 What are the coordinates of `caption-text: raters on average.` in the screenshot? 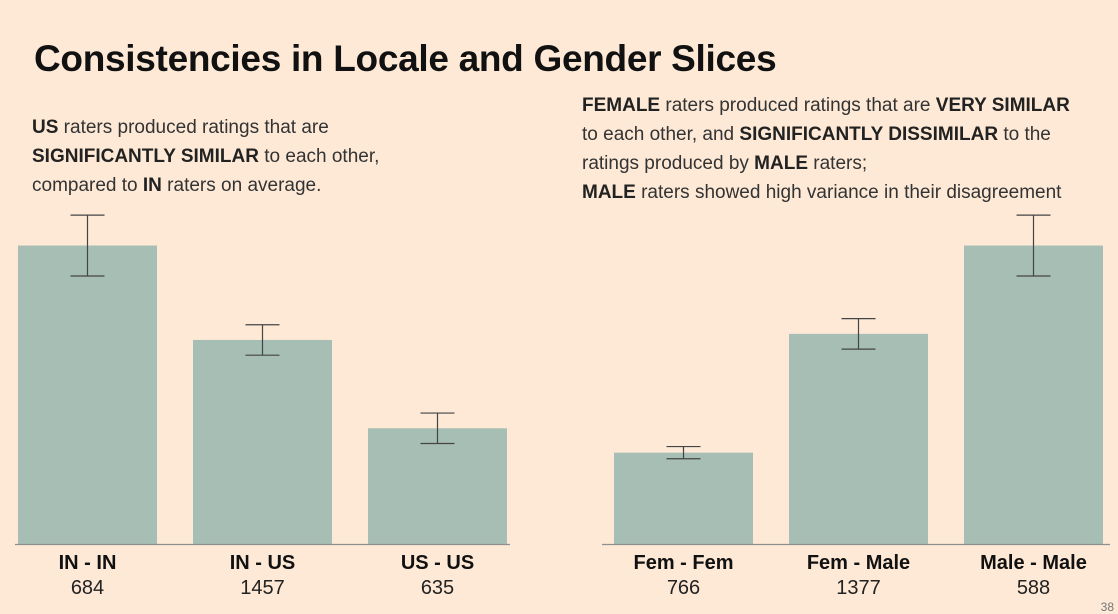 It's located at (241, 185).